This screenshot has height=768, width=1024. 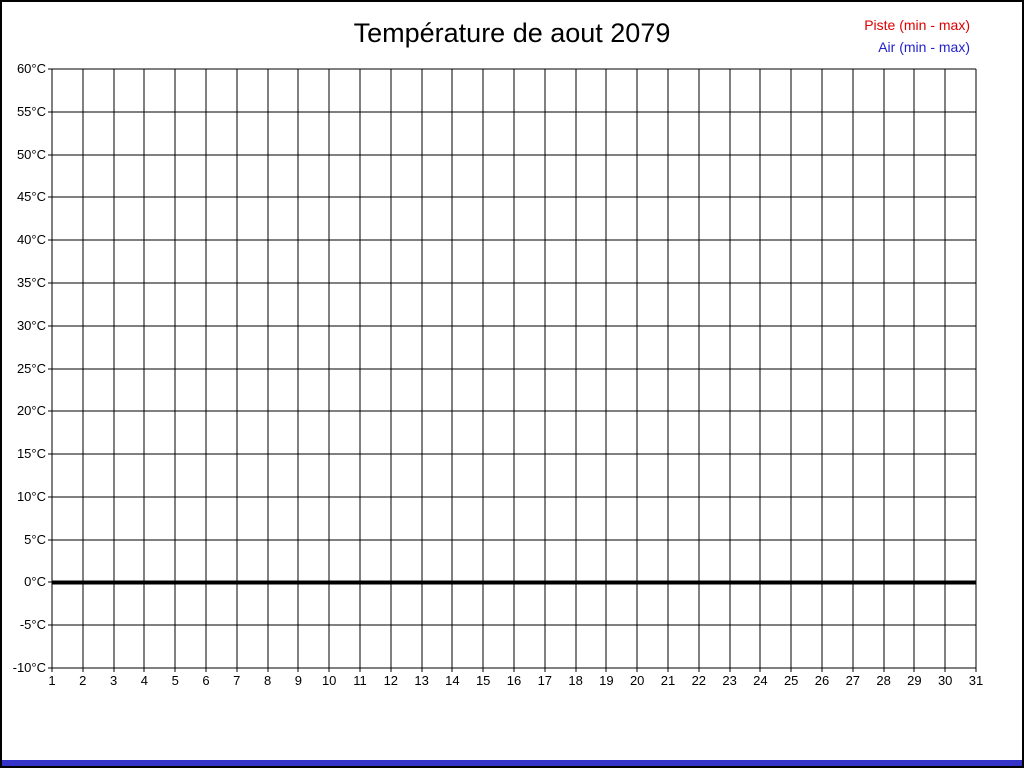 What do you see at coordinates (512, 763) in the screenshot?
I see `bottom-status-bar` at bounding box center [512, 763].